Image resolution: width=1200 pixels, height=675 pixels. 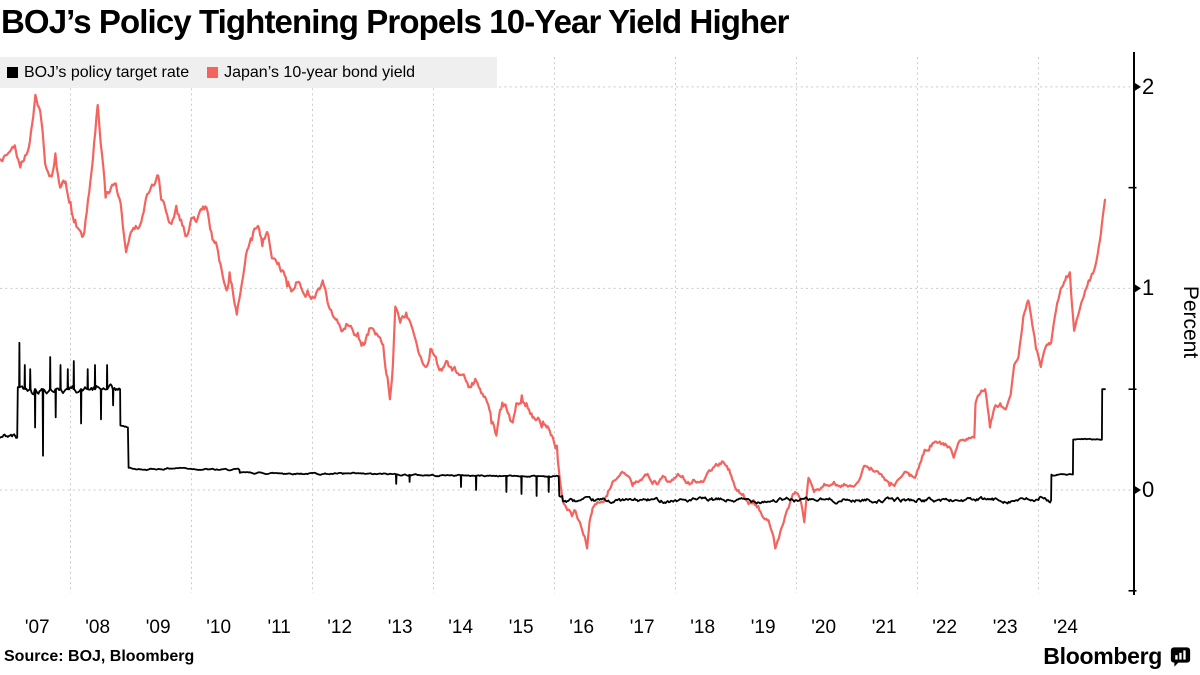 I want to click on x-tick-label: '13, so click(x=400, y=627).